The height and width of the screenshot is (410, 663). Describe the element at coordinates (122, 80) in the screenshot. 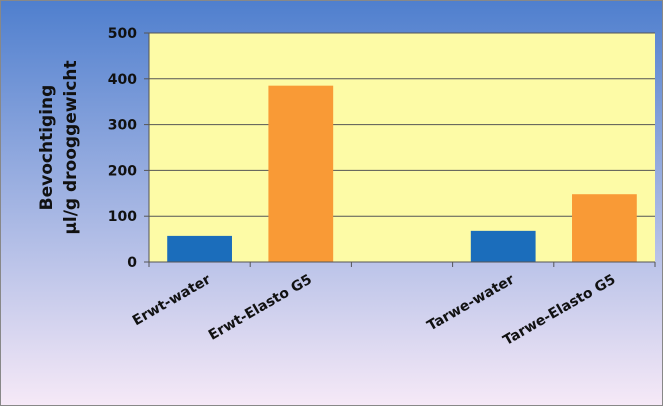

I see `y-tick-label: 400` at that location.